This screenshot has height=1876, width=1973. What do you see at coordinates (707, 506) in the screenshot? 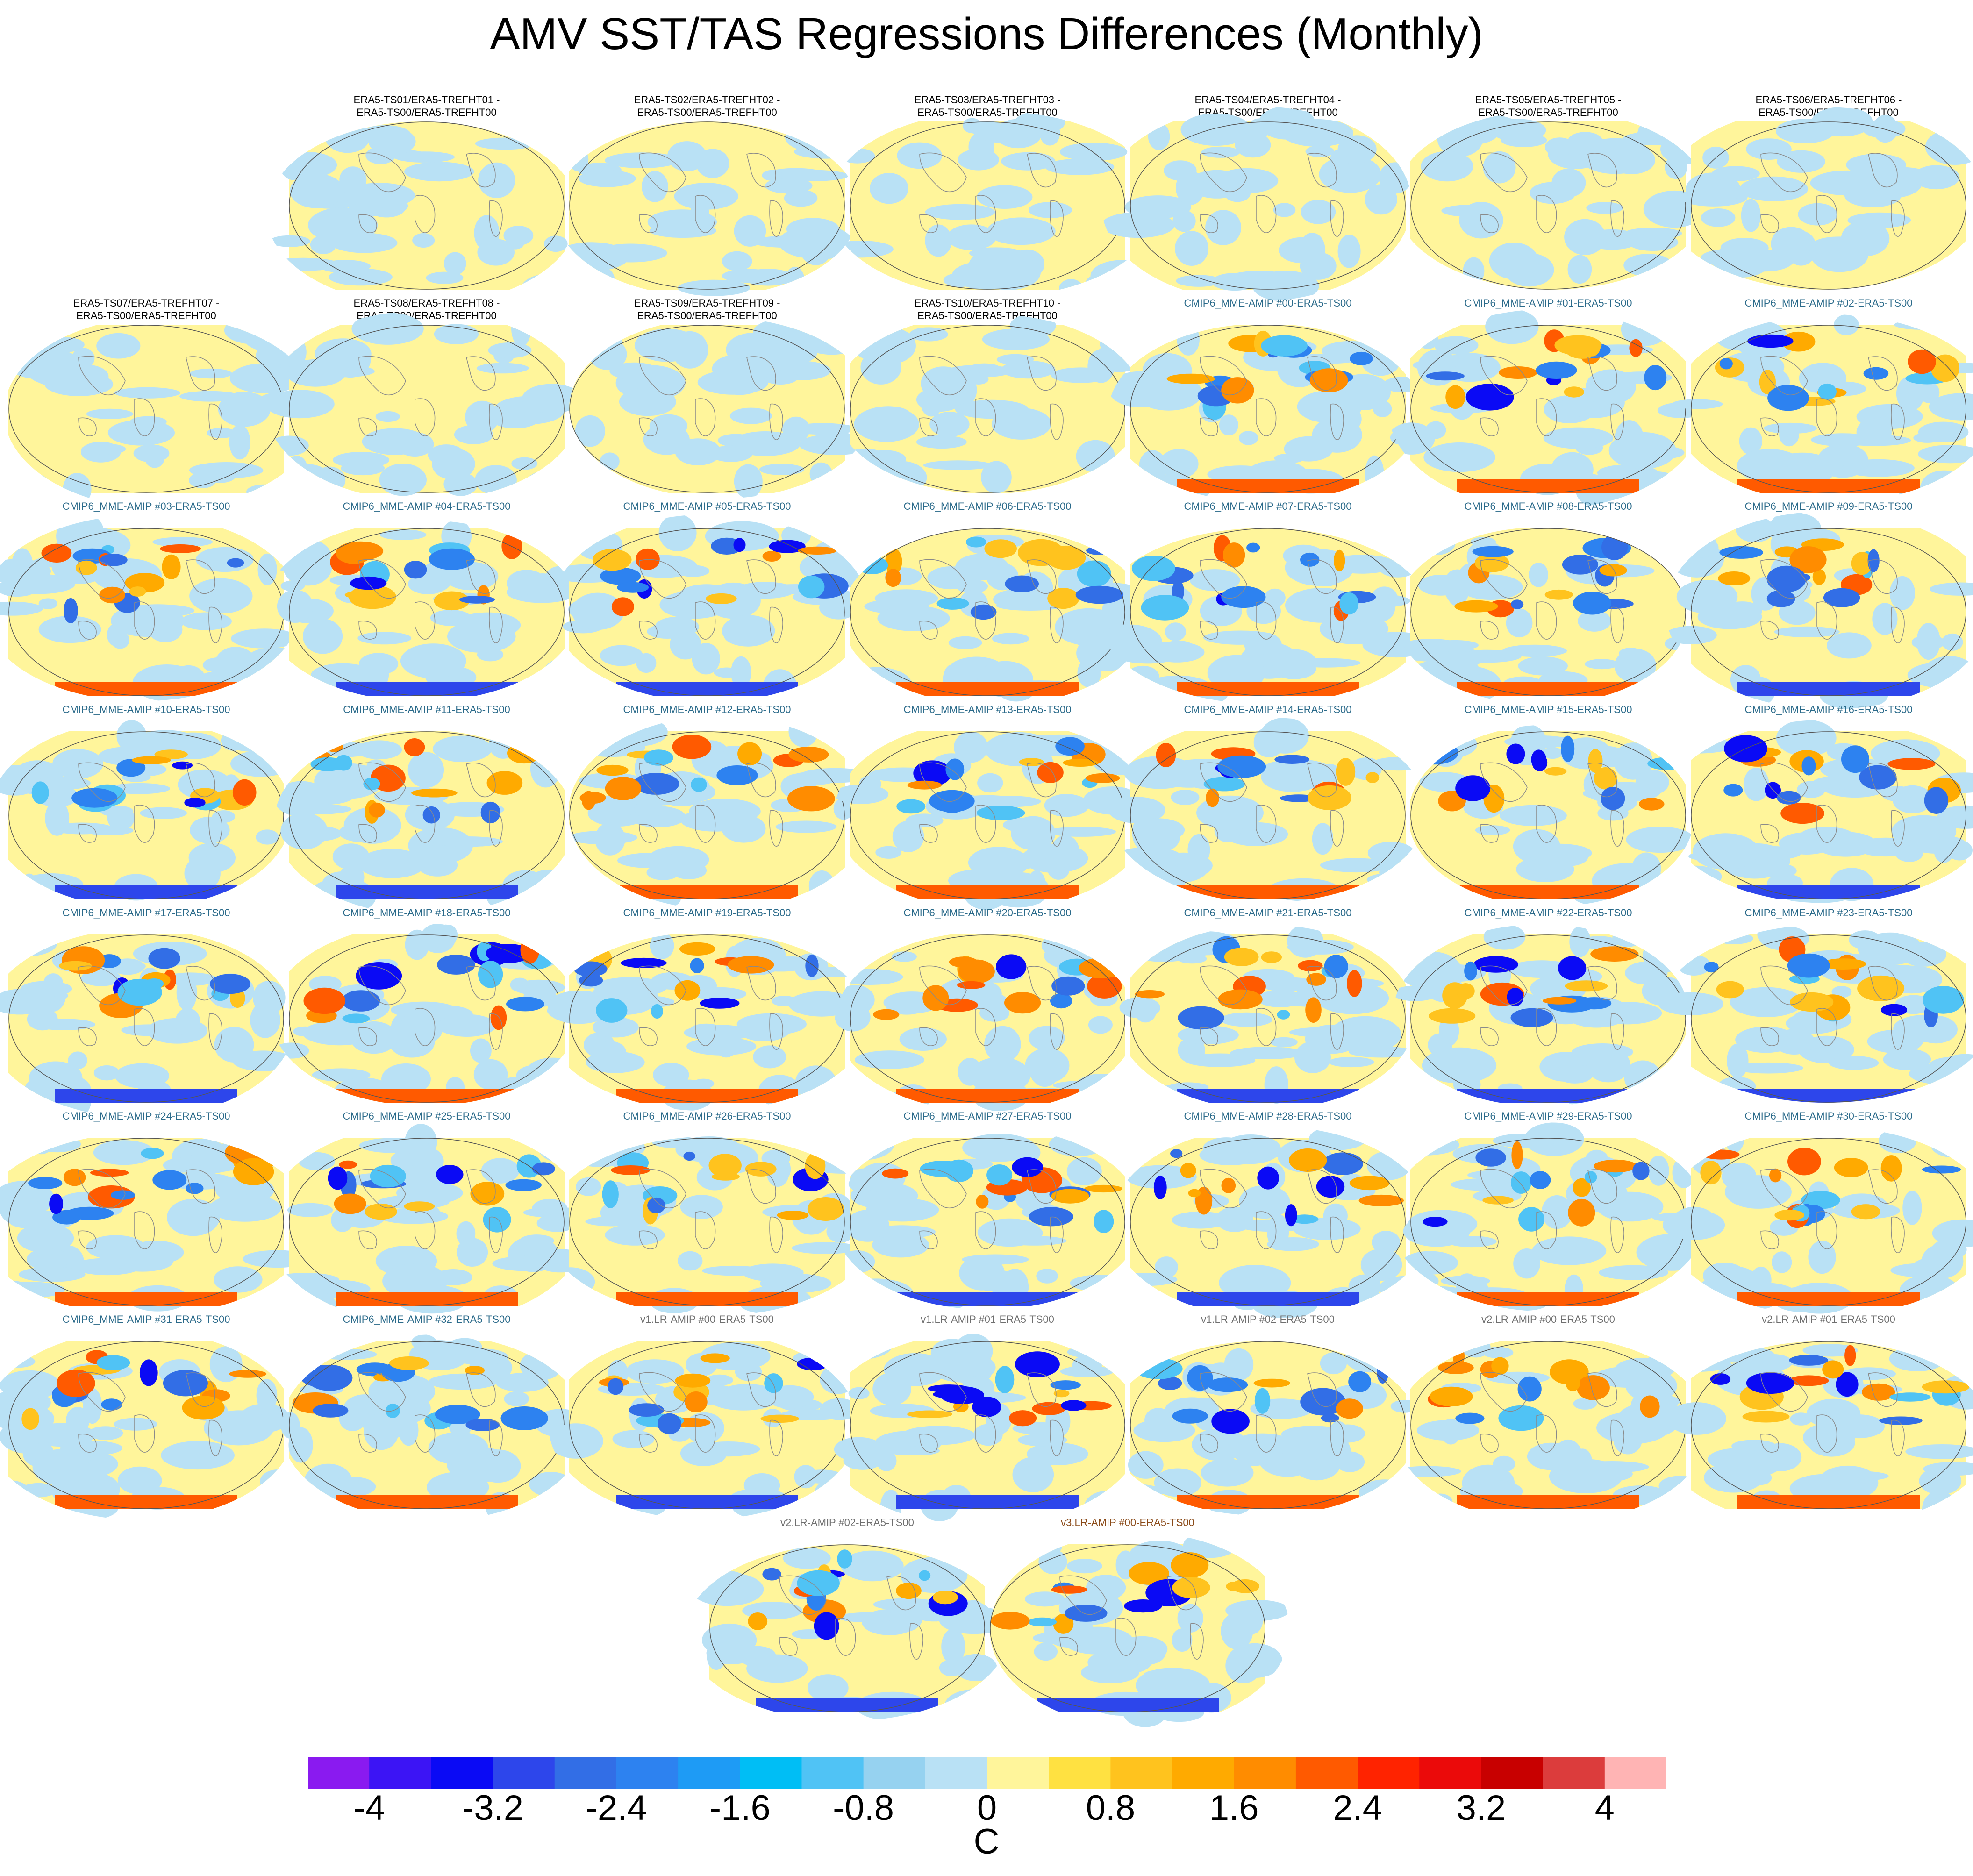
I see `panel-title: CMIP6_MME-AMIP #05-ERA5-TS00` at bounding box center [707, 506].